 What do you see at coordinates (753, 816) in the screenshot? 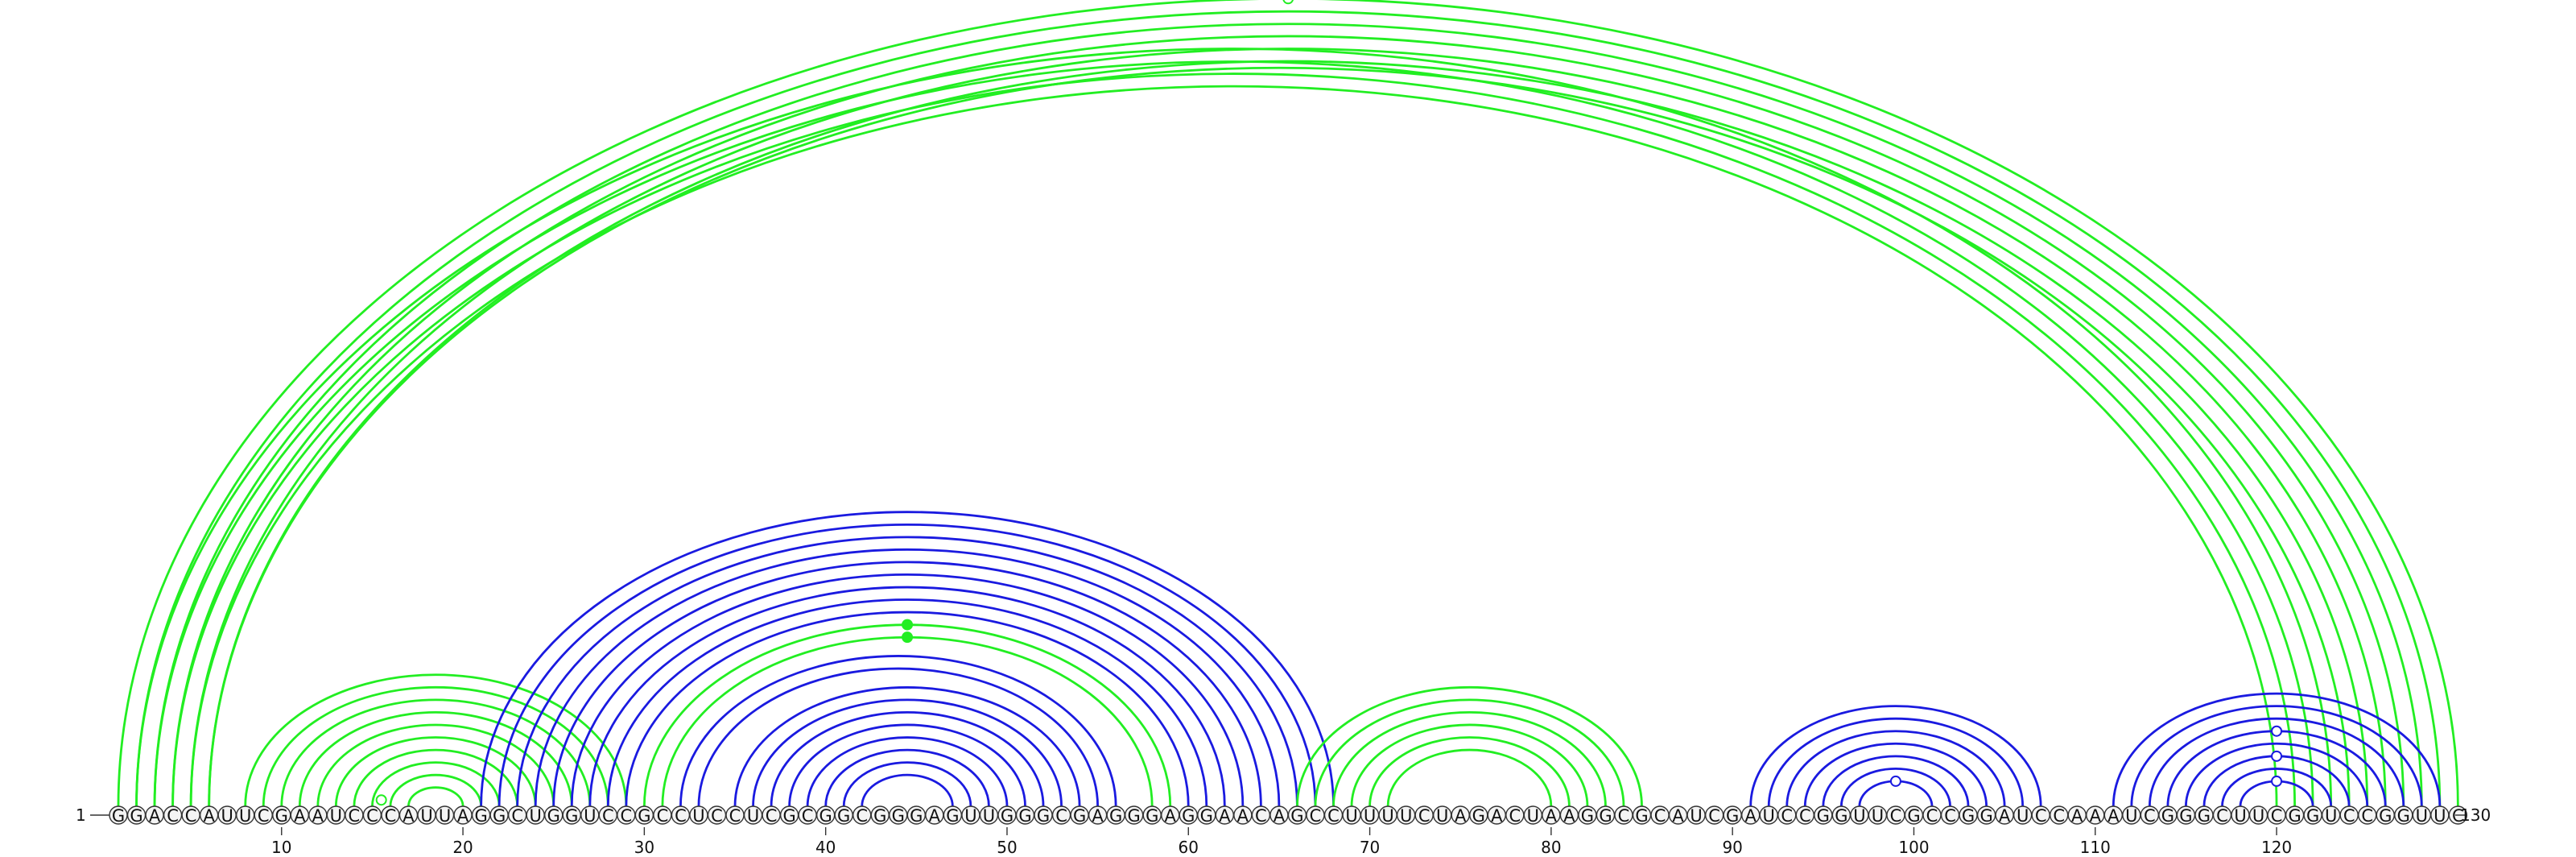
I see `nucleotide-36: U` at bounding box center [753, 816].